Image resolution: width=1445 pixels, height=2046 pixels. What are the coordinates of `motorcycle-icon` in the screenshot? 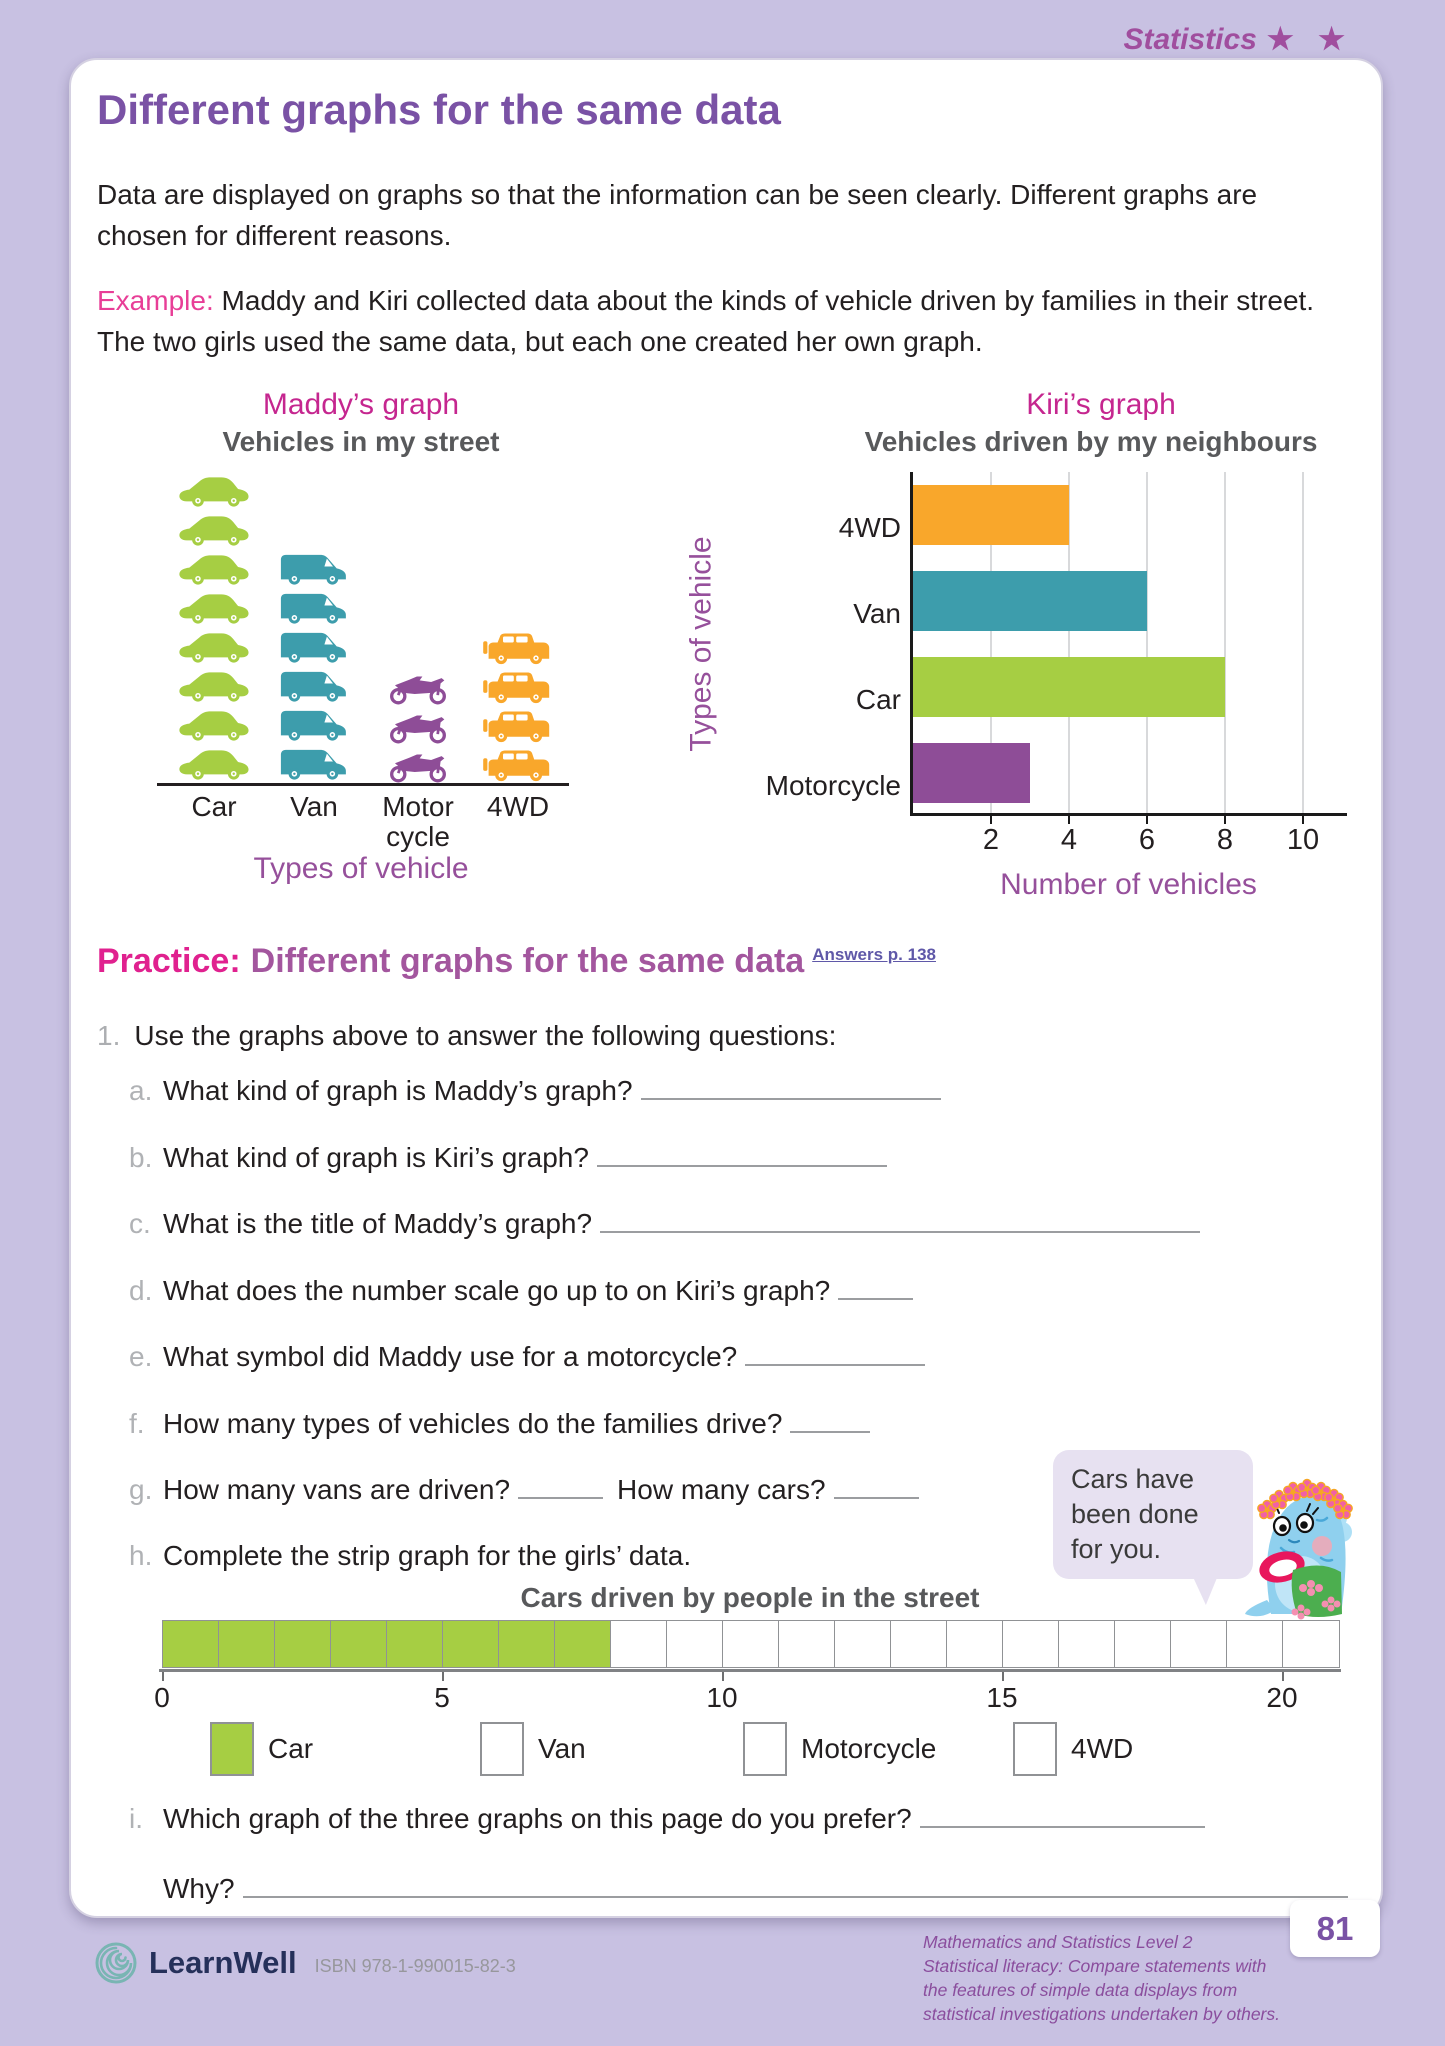 It's located at (418, 685).